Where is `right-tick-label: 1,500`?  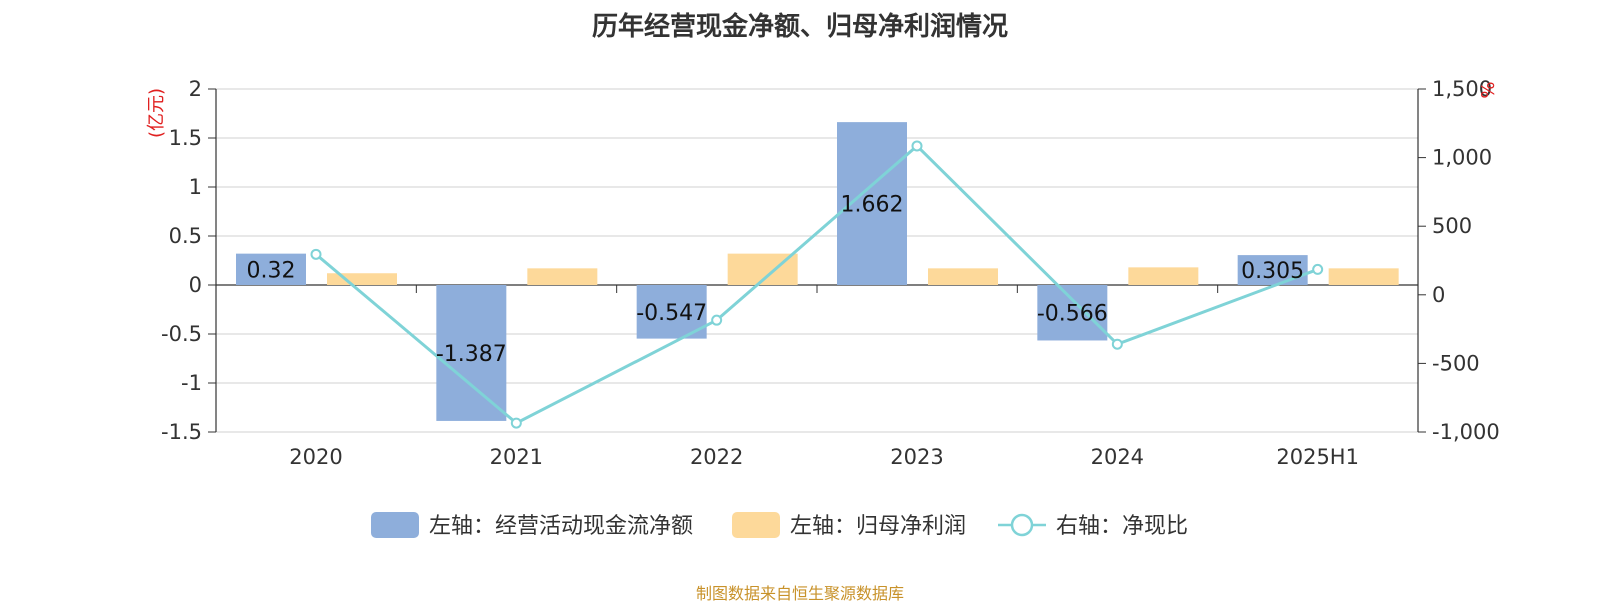
right-tick-label: 1,500 is located at coordinates (1462, 89).